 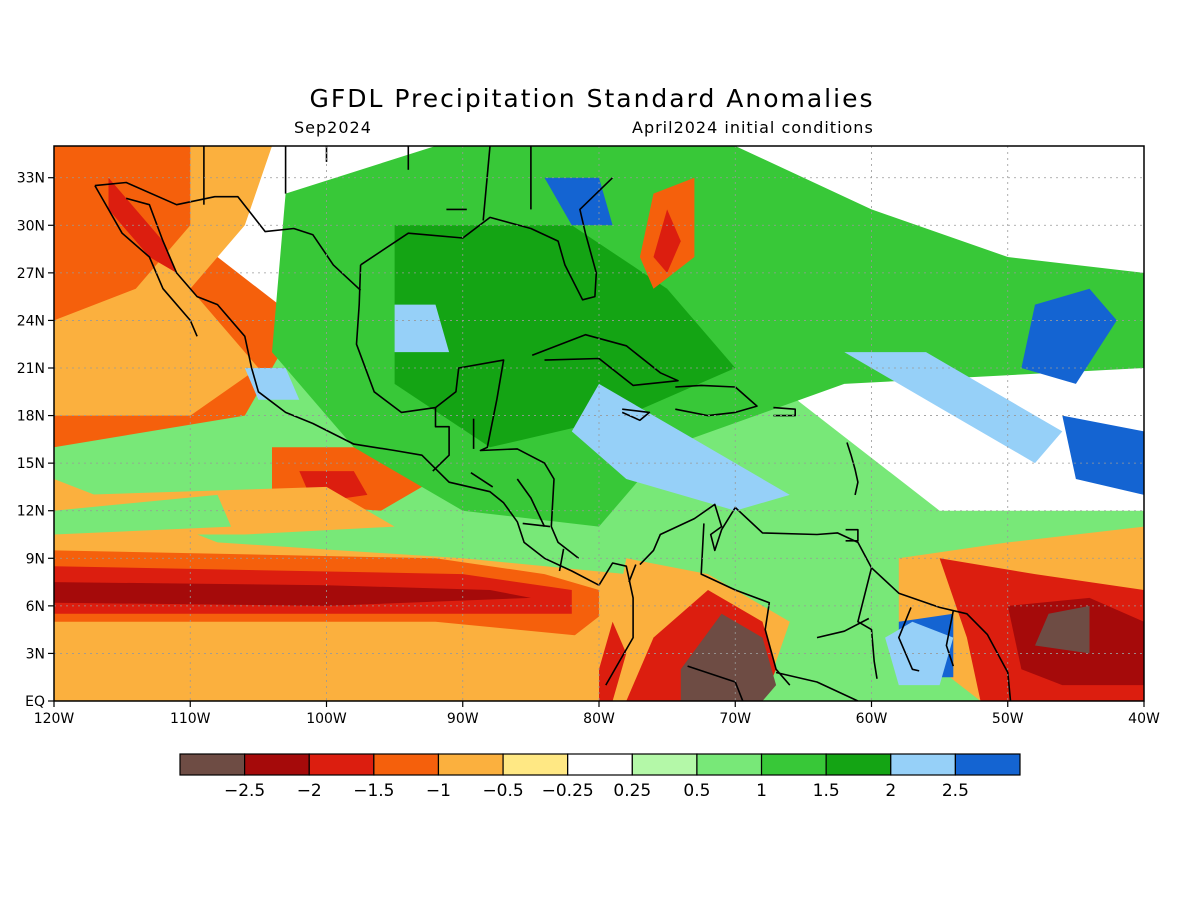 What do you see at coordinates (632, 791) in the screenshot?
I see `colorbar-label: 0.25` at bounding box center [632, 791].